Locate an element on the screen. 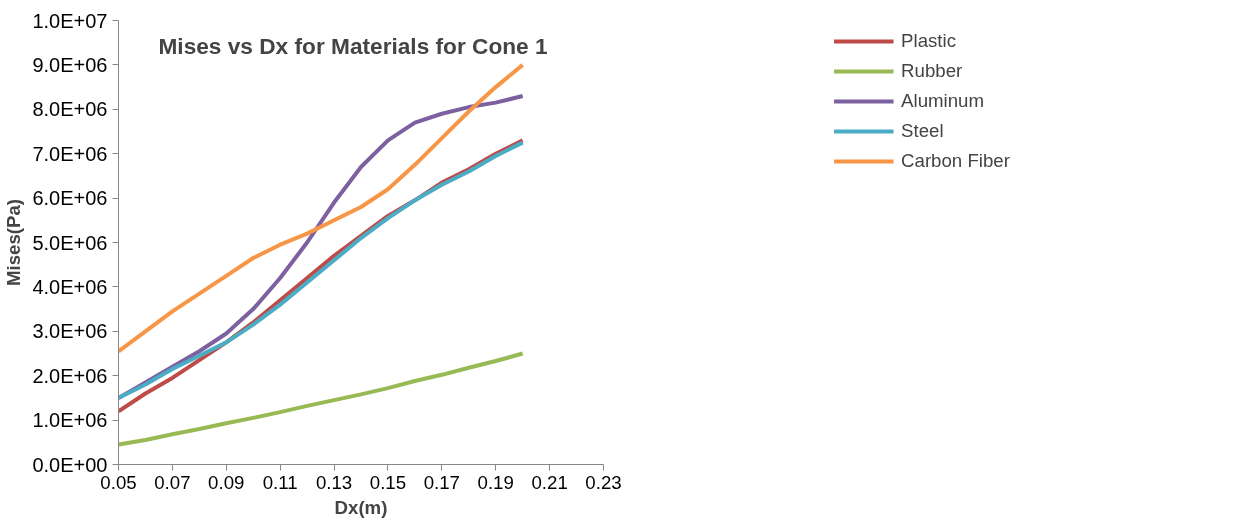 The image size is (1247, 525). y-tick-label: 1.0E+06 is located at coordinates (70, 420).